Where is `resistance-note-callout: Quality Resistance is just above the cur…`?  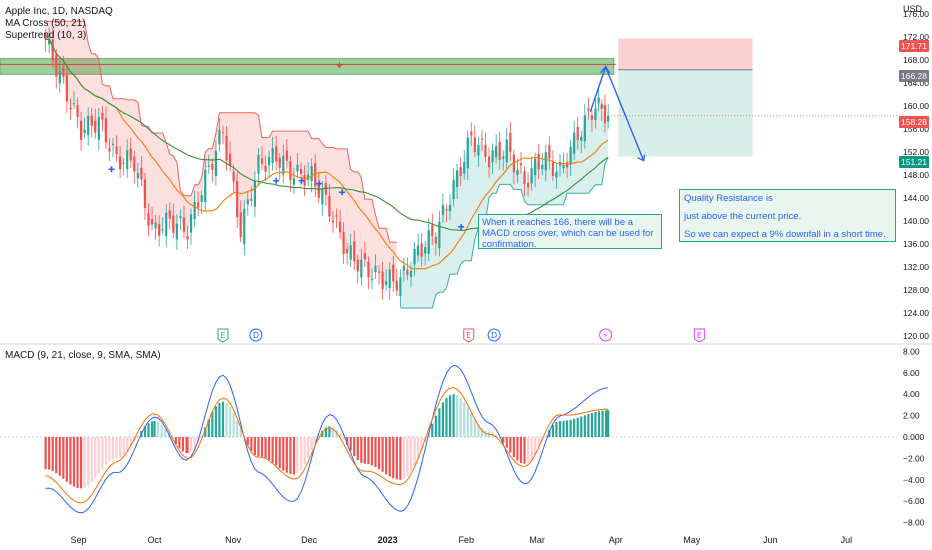
resistance-note-callout: Quality Resistance is just above the cur… is located at coordinates (787, 215).